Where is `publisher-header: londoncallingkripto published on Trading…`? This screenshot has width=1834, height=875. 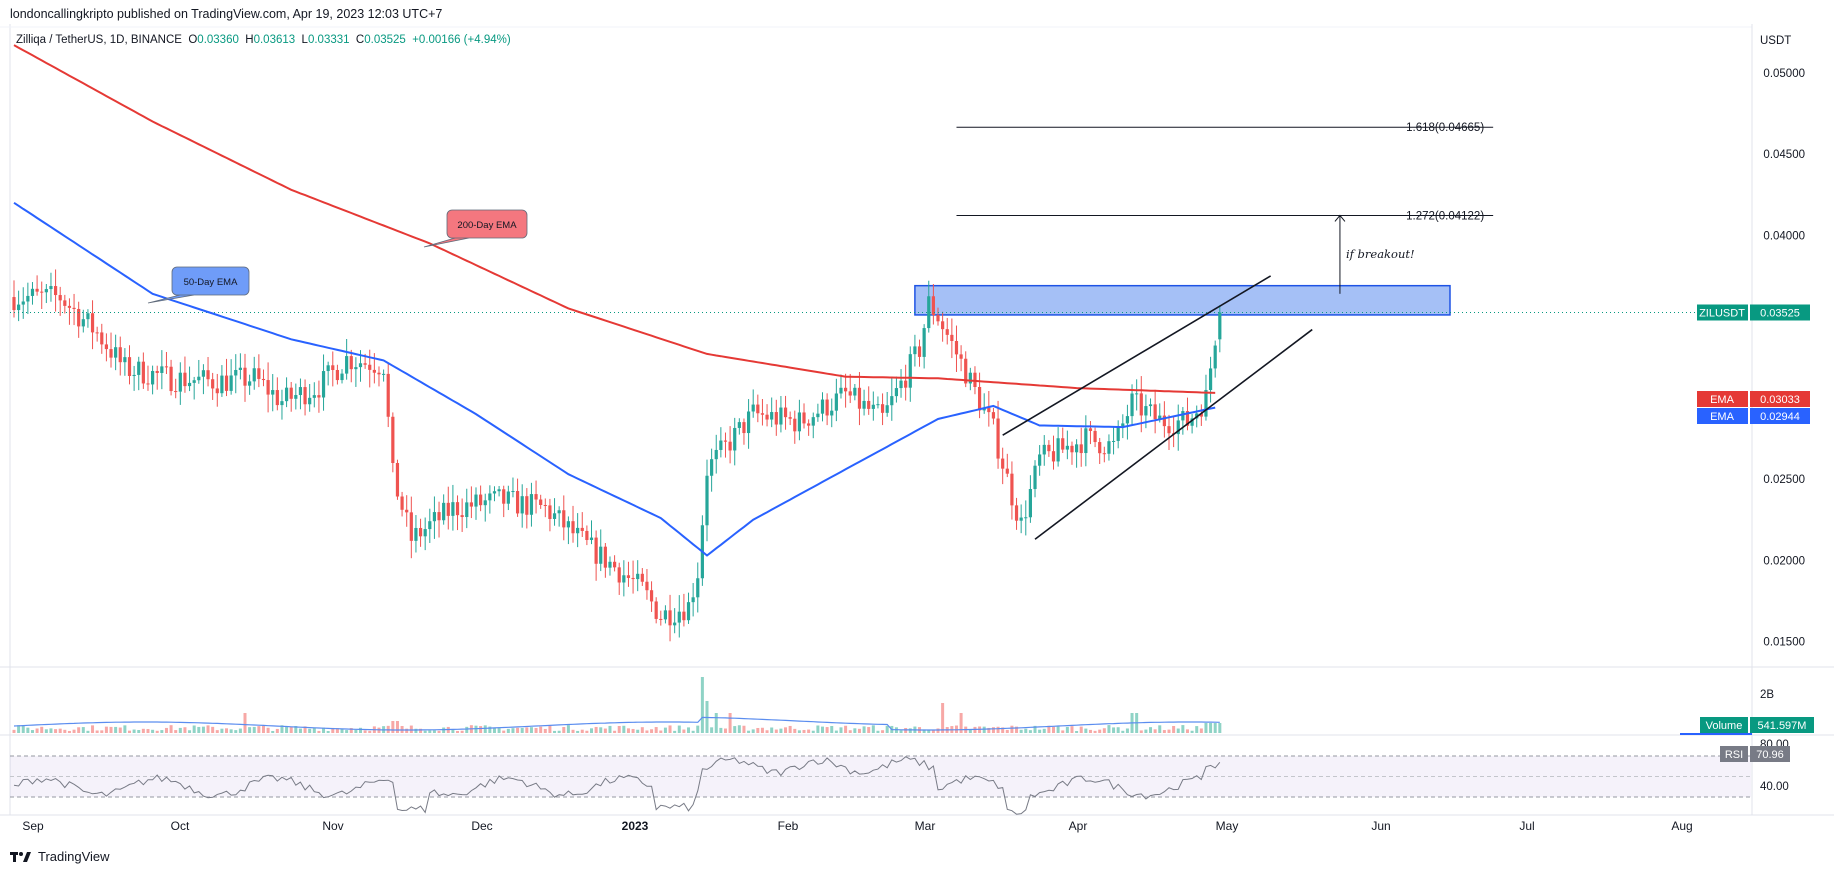
publisher-header: londoncallingkripto published on Trading… is located at coordinates (226, 14).